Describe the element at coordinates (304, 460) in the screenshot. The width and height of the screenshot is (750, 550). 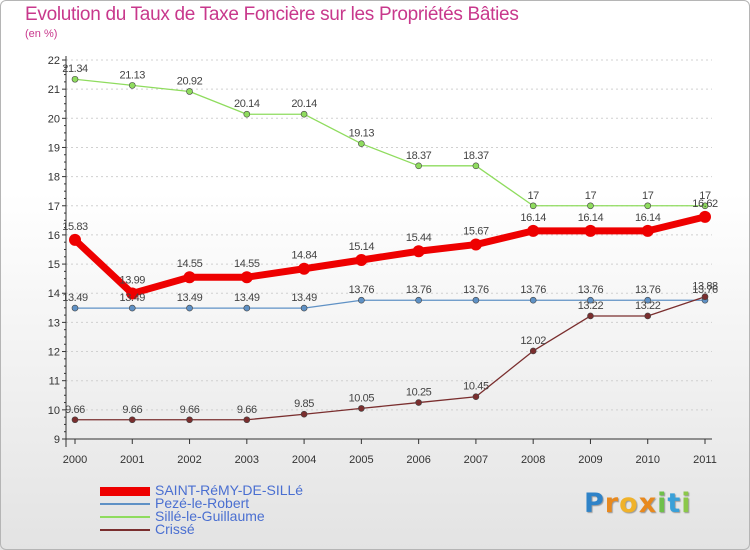
I see `x-tick-label: 2004` at that location.